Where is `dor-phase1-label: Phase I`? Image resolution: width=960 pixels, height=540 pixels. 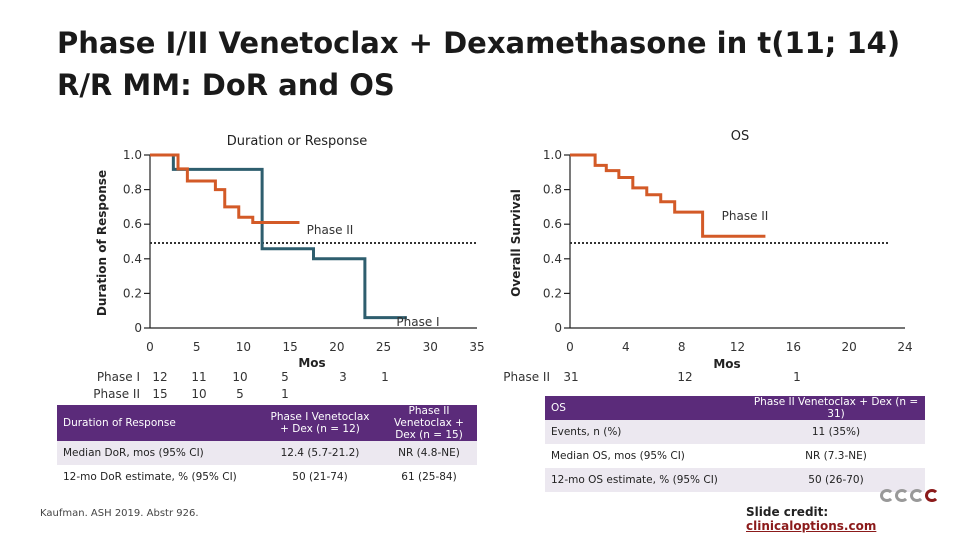
dor-phase1-label: Phase I is located at coordinates (417, 322).